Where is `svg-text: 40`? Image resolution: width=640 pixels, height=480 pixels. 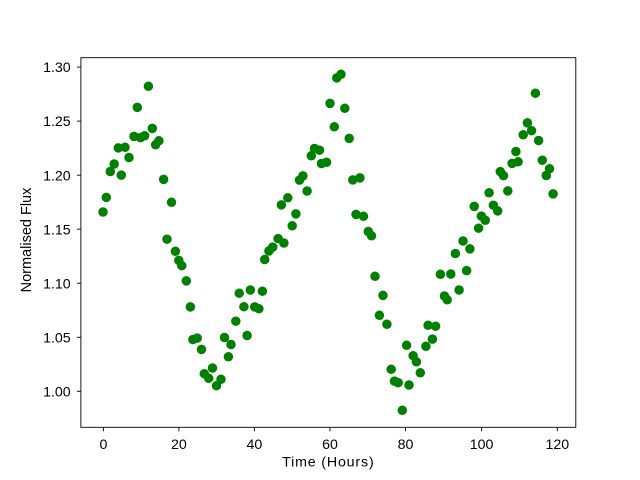 svg-text: 40 is located at coordinates (255, 445).